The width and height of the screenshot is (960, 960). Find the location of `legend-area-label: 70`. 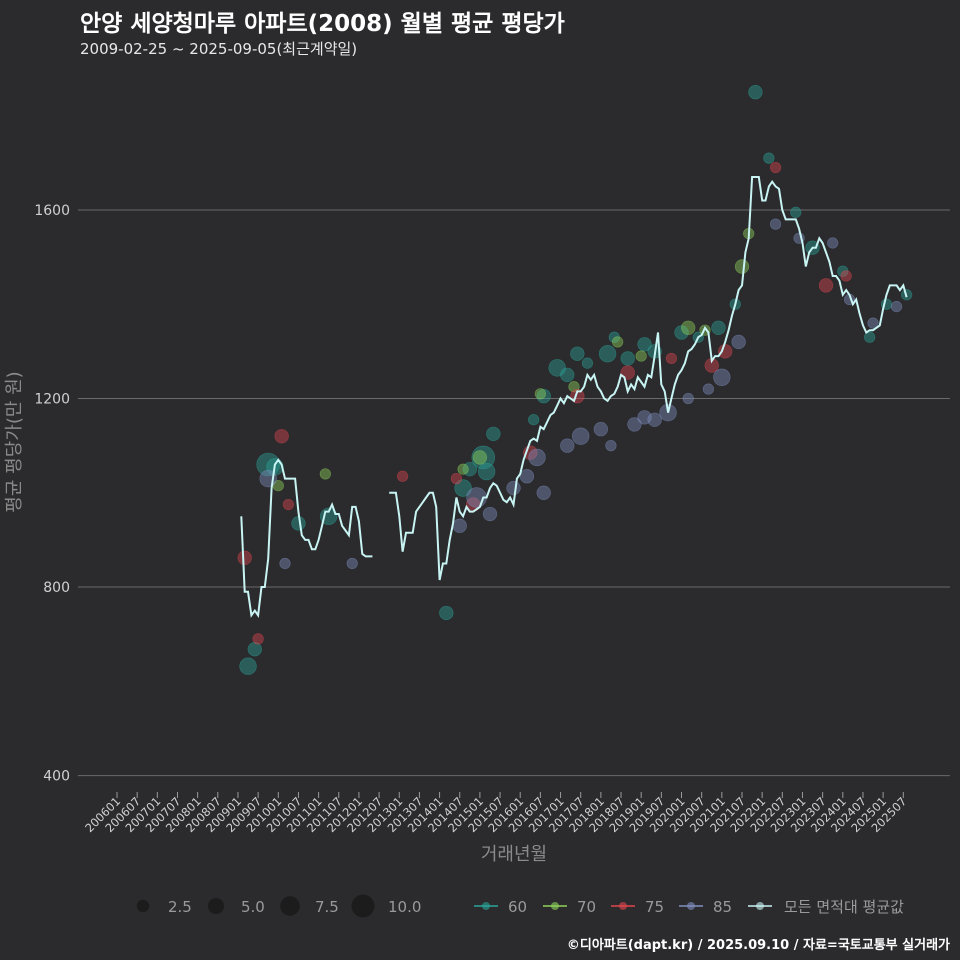

legend-area-label: 70 is located at coordinates (586, 907).